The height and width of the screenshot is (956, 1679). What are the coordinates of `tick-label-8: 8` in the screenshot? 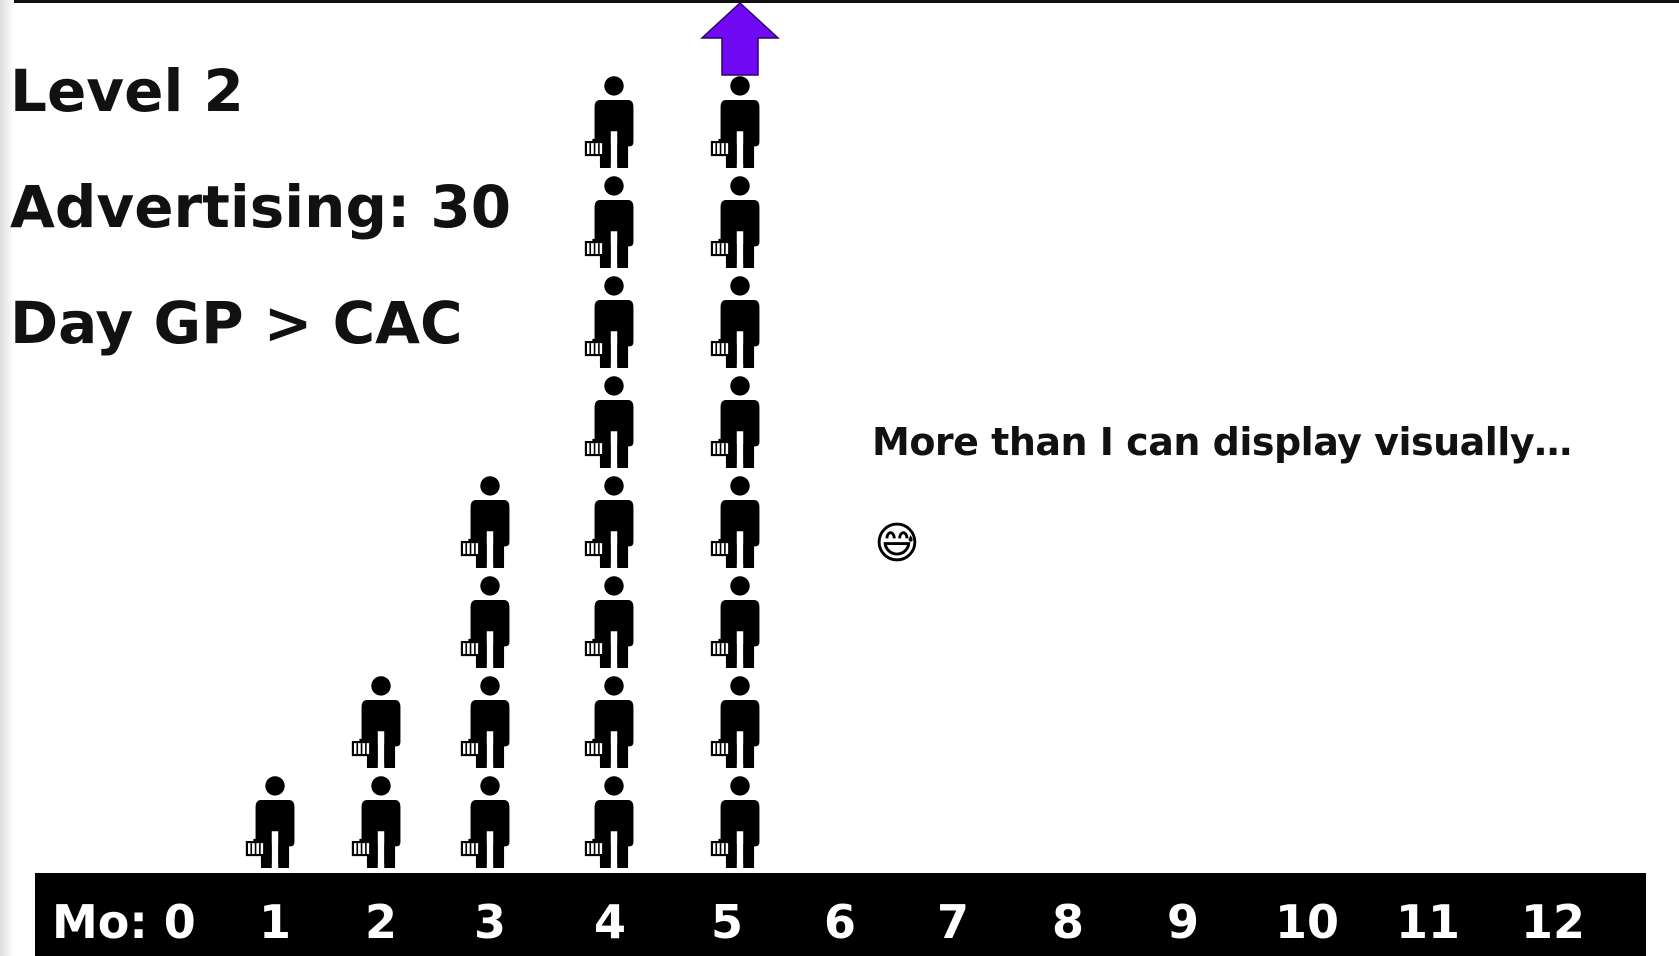 It's located at (1068, 922).